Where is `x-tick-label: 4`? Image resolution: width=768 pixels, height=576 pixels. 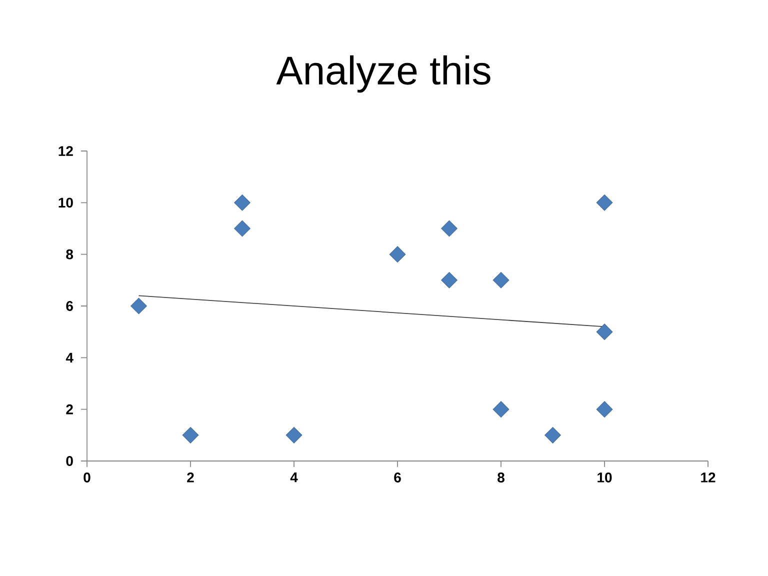
x-tick-label: 4 is located at coordinates (294, 477).